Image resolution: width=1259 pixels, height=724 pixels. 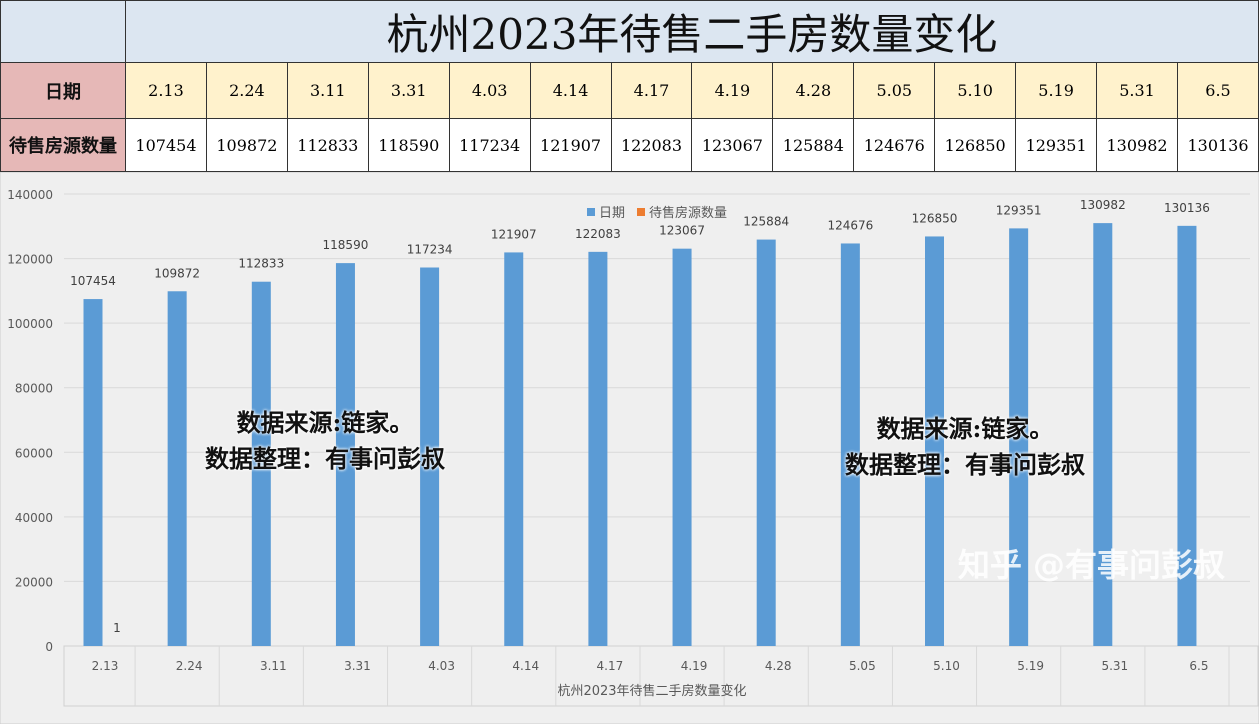 What do you see at coordinates (514, 234) in the screenshot?
I see `data-label: 121907` at bounding box center [514, 234].